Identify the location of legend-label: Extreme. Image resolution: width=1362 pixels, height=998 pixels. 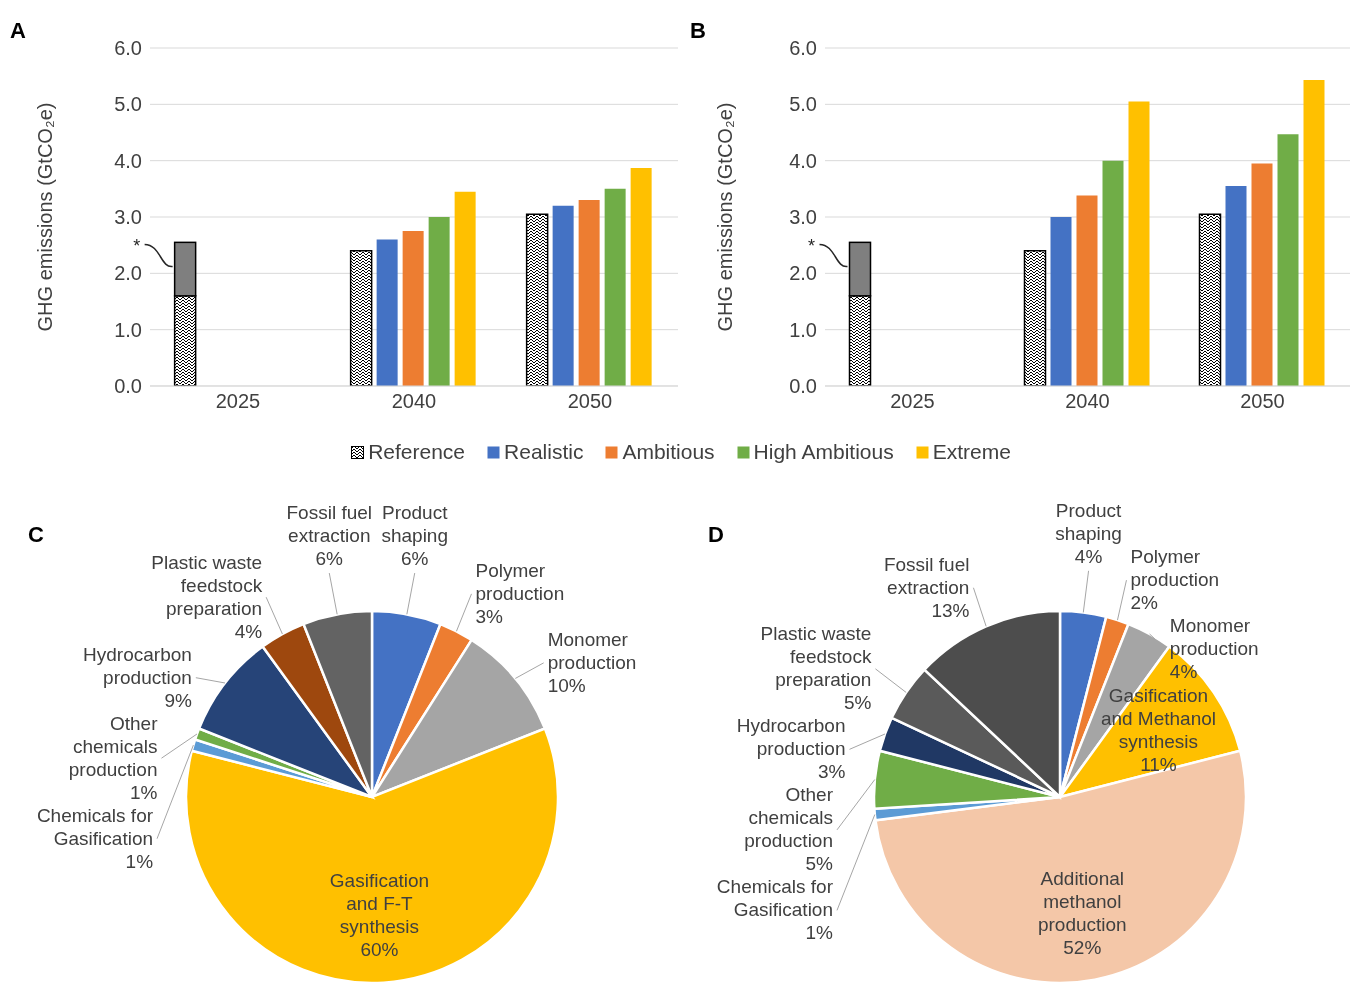
(971, 452).